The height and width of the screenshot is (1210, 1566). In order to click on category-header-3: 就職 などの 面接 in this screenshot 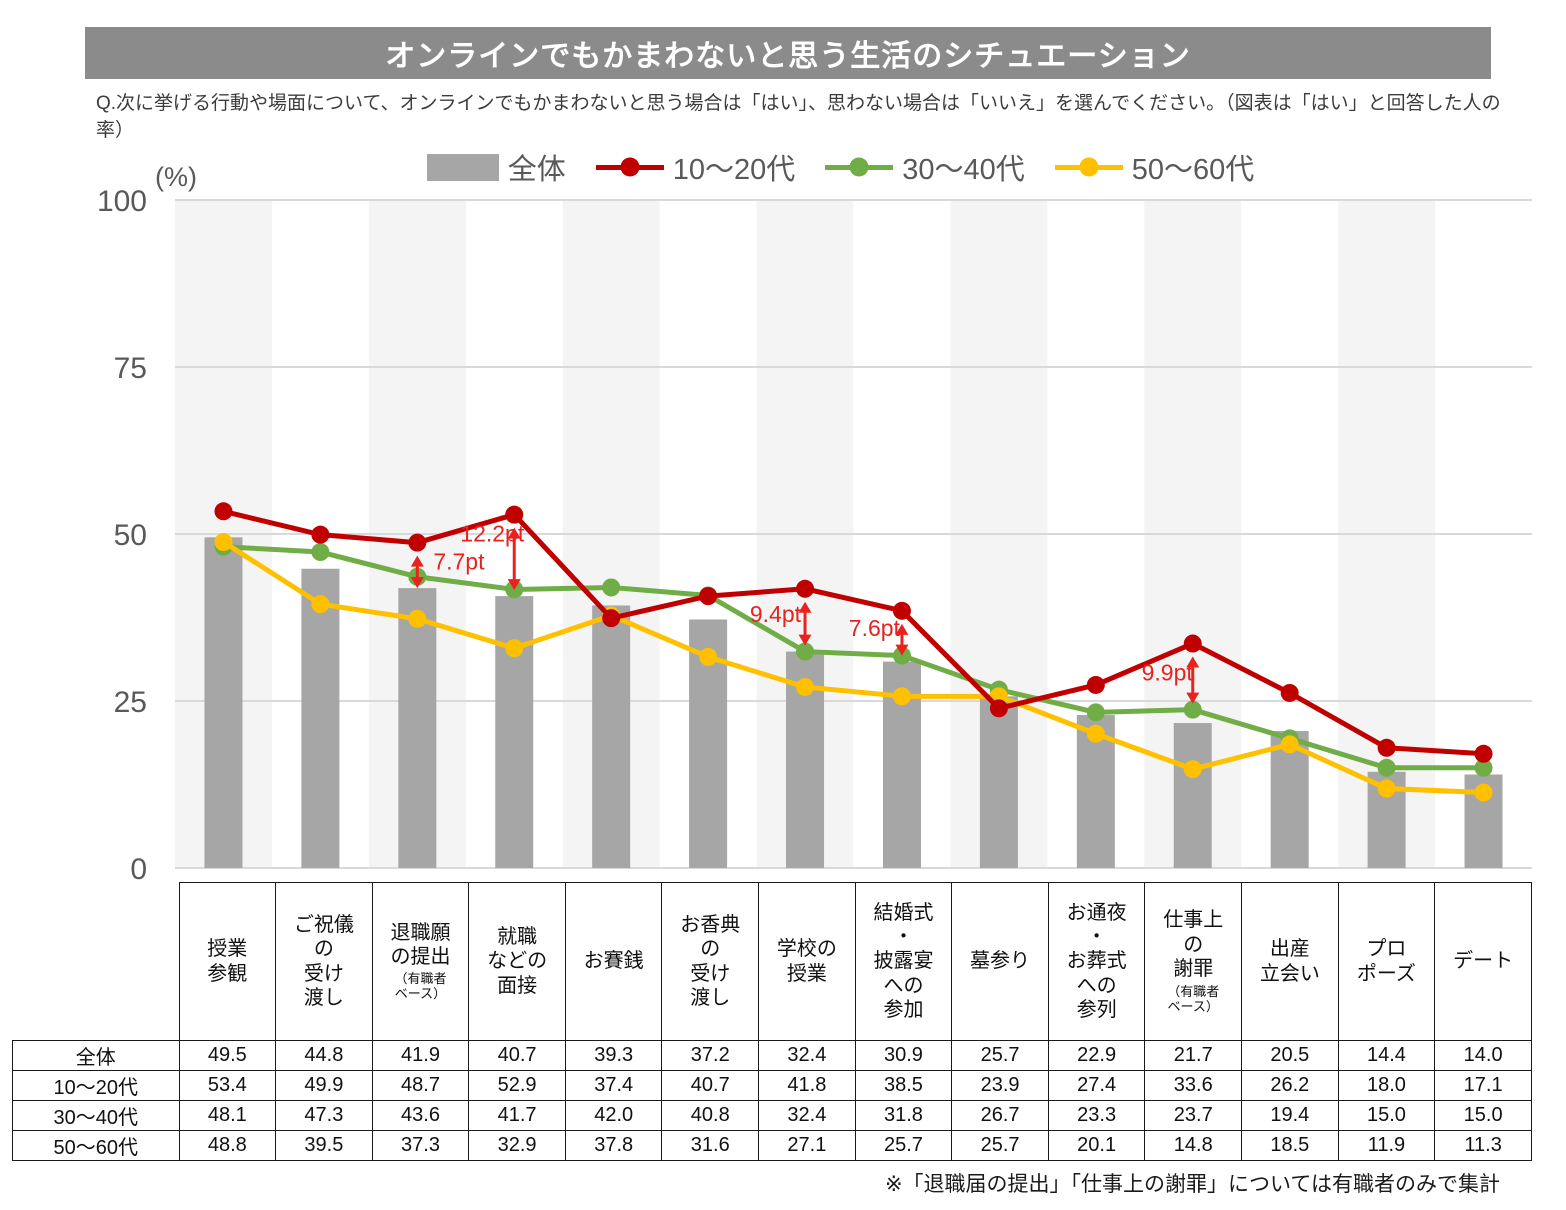, I will do `click(517, 961)`.